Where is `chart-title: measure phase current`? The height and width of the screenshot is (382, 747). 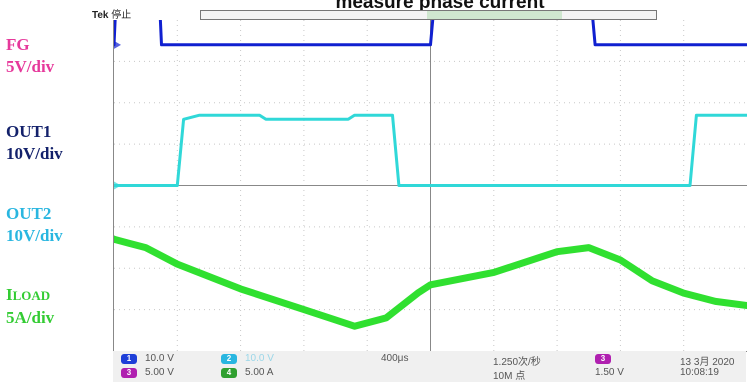
chart-title: measure phase current is located at coordinates (440, 6).